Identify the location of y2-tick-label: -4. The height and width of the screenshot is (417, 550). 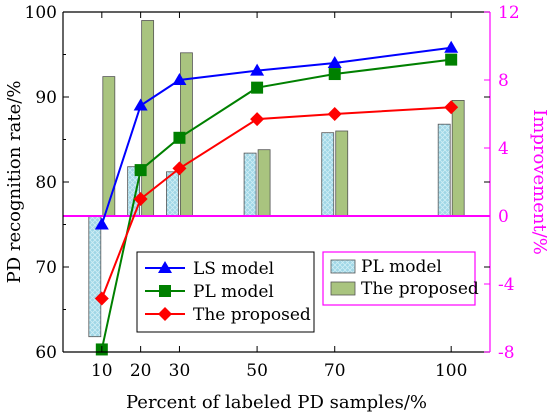
(506, 285).